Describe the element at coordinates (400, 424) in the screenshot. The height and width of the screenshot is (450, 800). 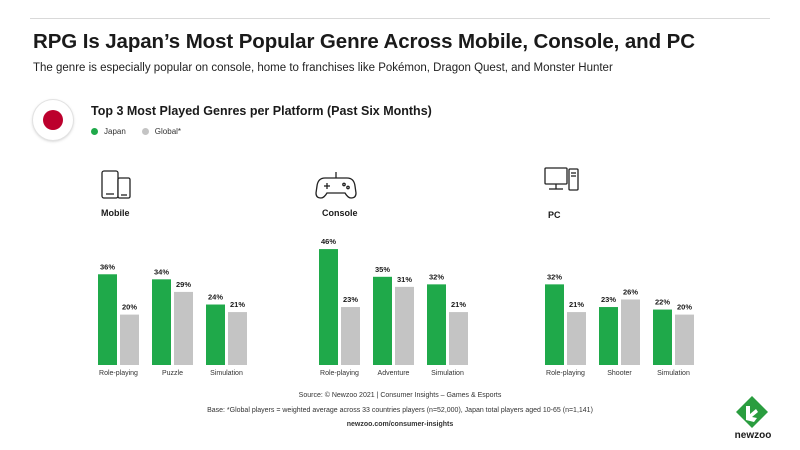
I see `source-url: newzoo.com/consumer-insights` at that location.